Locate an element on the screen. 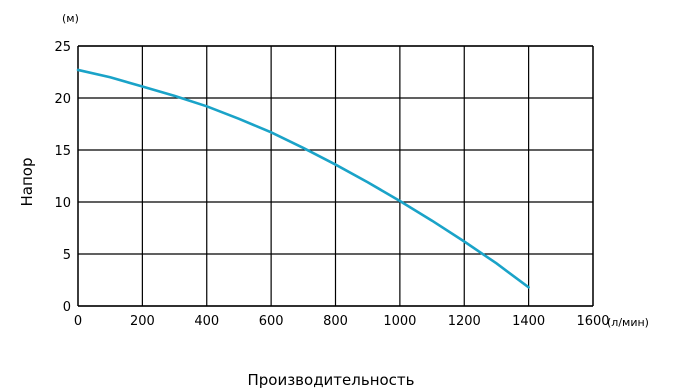 This screenshot has height=390, width=675. y-tick-label: 0 is located at coordinates (67, 307).